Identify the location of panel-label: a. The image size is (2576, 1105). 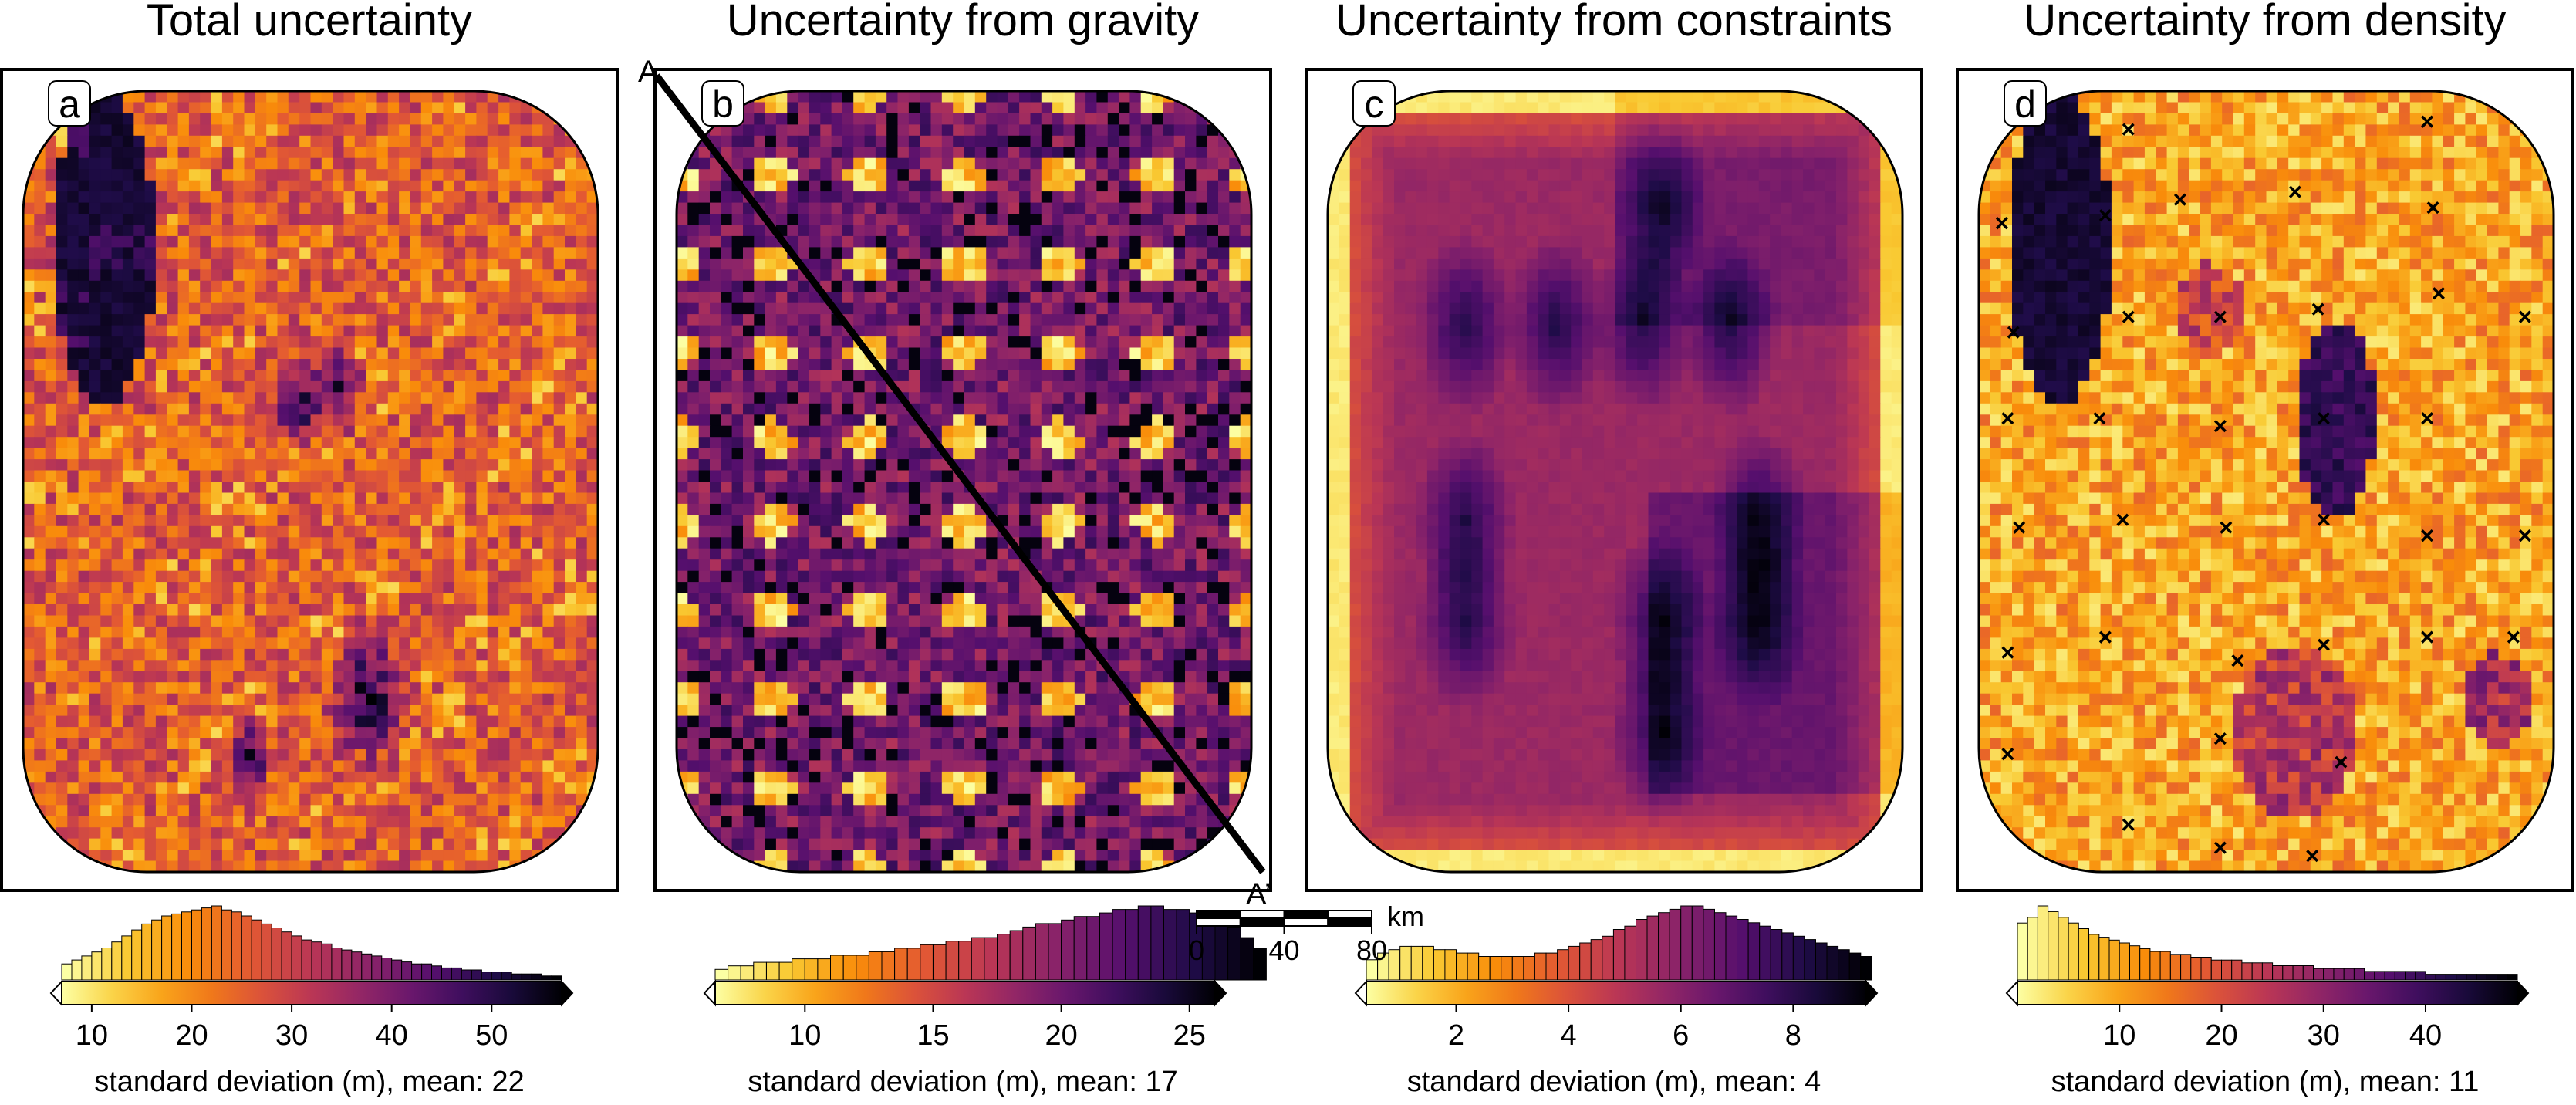
(69, 105).